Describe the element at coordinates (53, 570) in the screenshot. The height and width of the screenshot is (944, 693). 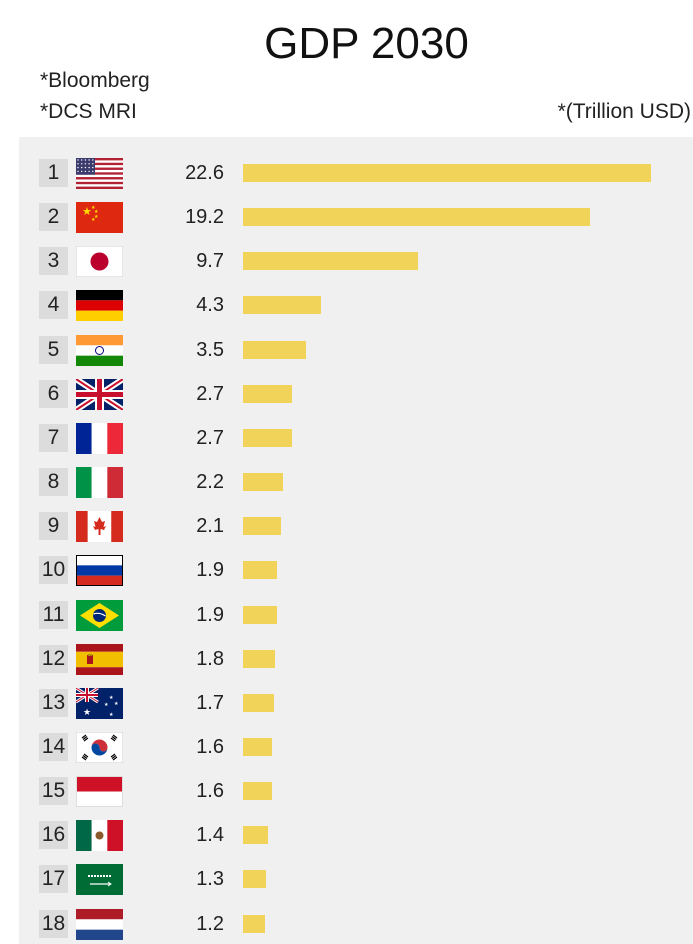
I see `rank-label: 10` at that location.